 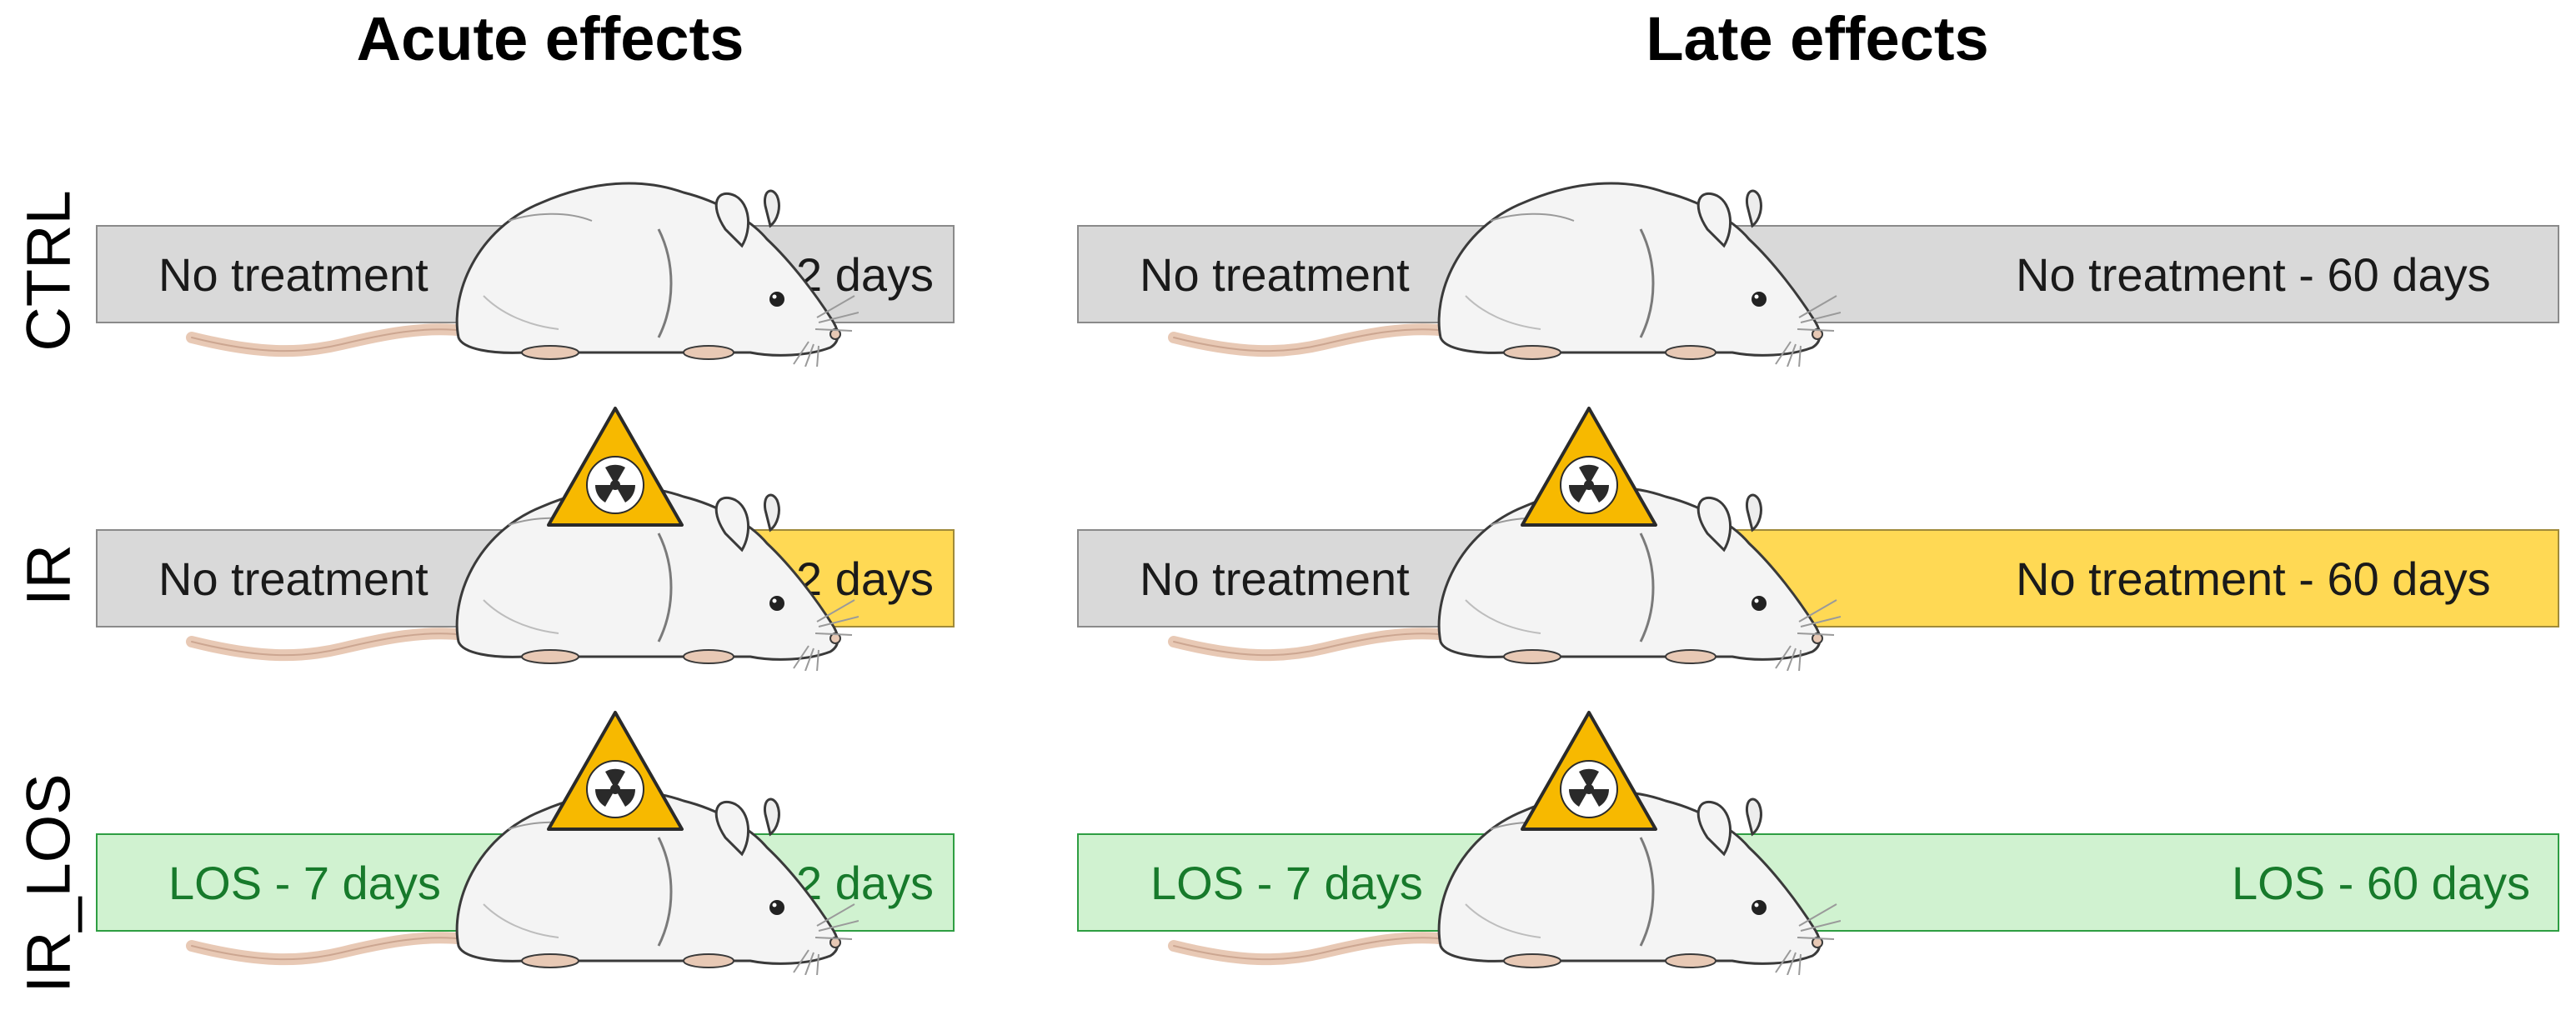 I want to click on acute-ir-post-label: 2 days, so click(x=865, y=578).